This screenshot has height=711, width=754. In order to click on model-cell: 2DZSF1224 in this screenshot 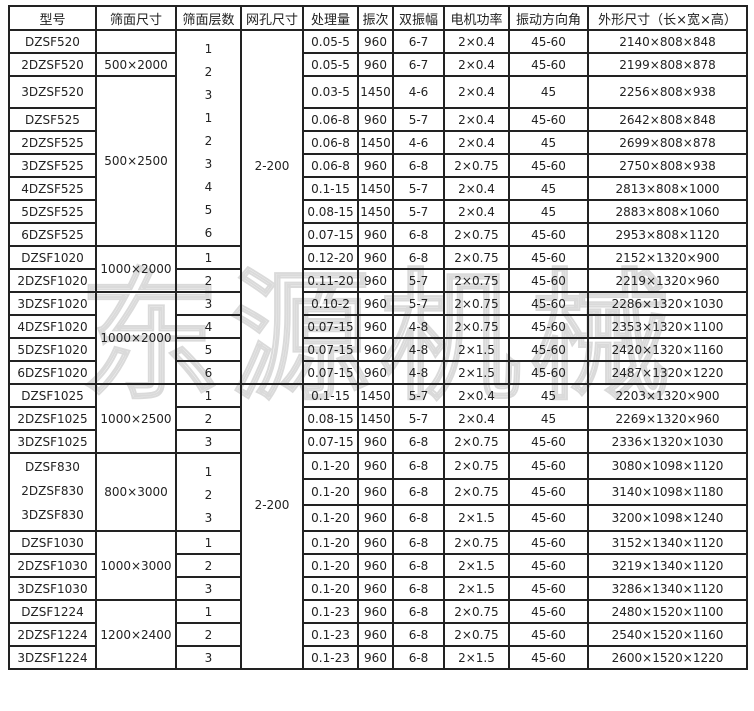, I will do `click(52, 634)`.